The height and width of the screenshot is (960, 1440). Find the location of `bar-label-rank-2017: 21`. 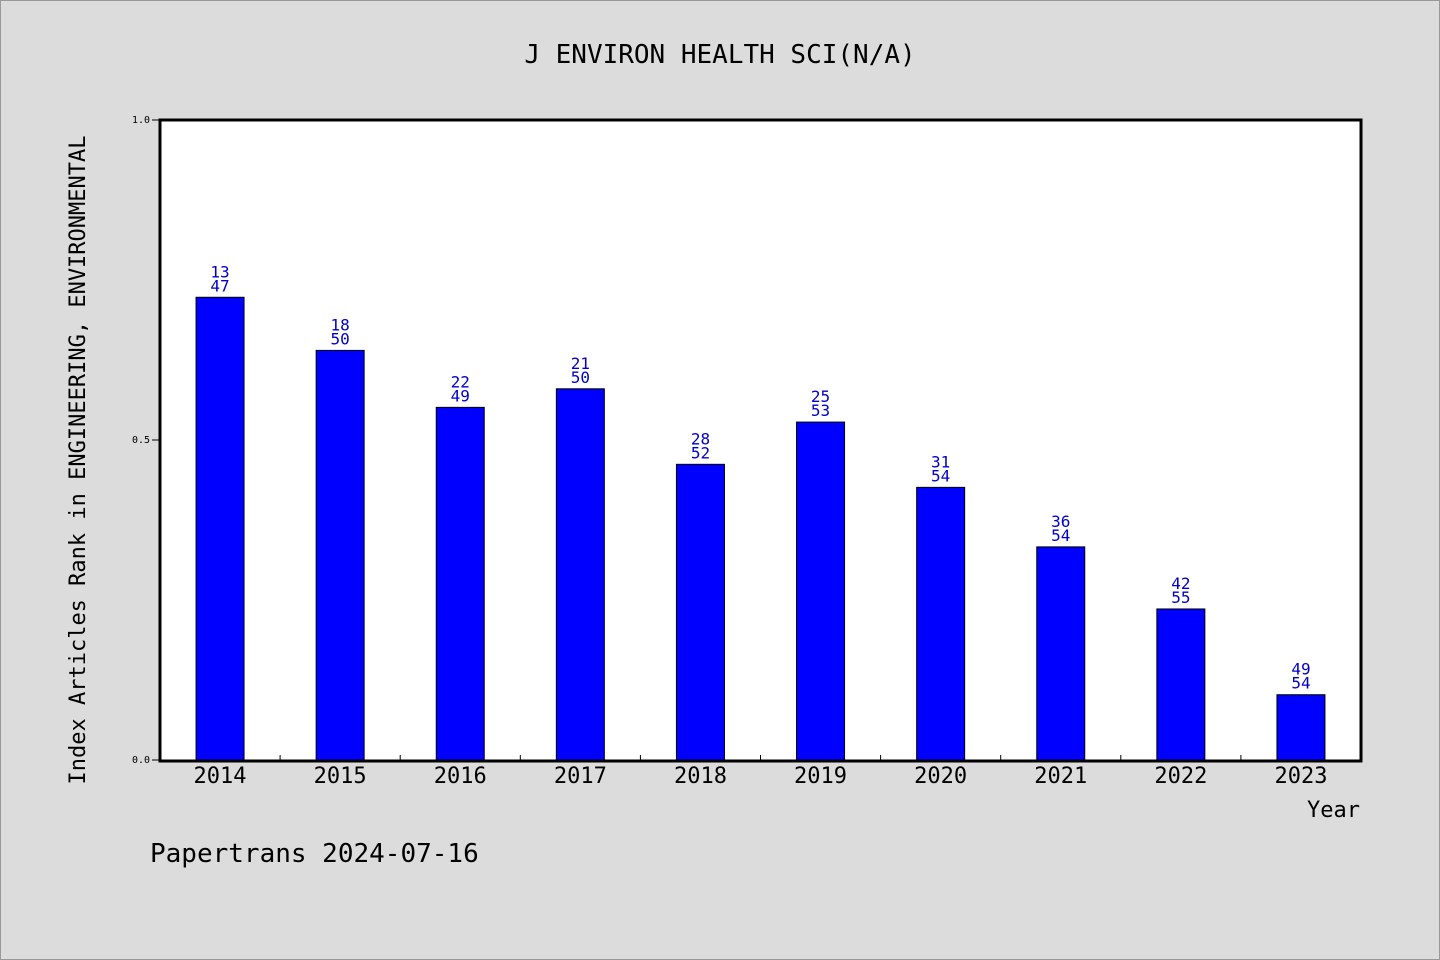

bar-label-rank-2017: 21 is located at coordinates (580, 363).